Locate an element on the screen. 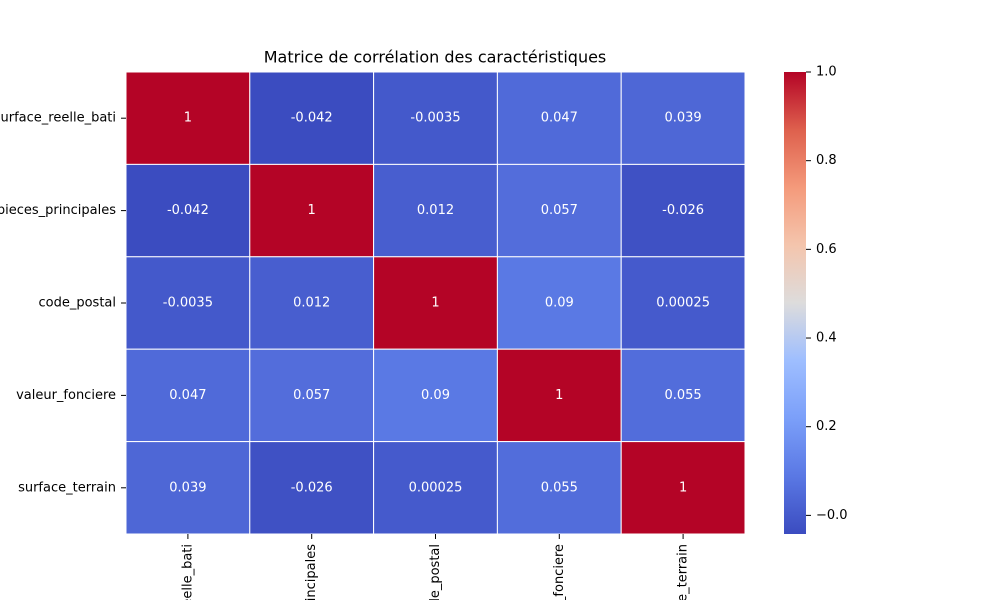 The image size is (1000, 600). y-tick-label: surface_terrain is located at coordinates (67, 487).